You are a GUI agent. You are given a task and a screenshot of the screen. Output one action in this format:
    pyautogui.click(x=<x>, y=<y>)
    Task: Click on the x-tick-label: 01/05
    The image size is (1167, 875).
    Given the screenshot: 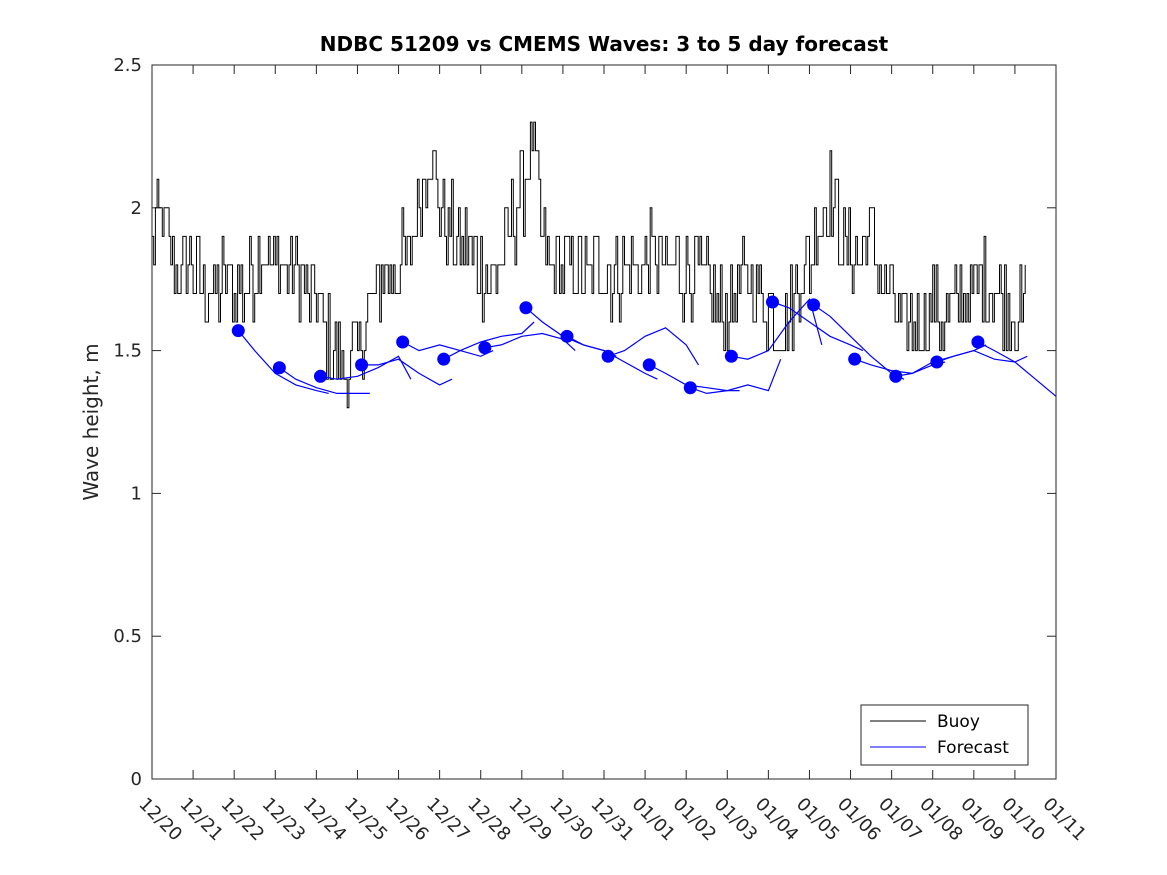 What is the action you would take?
    pyautogui.click(x=818, y=820)
    